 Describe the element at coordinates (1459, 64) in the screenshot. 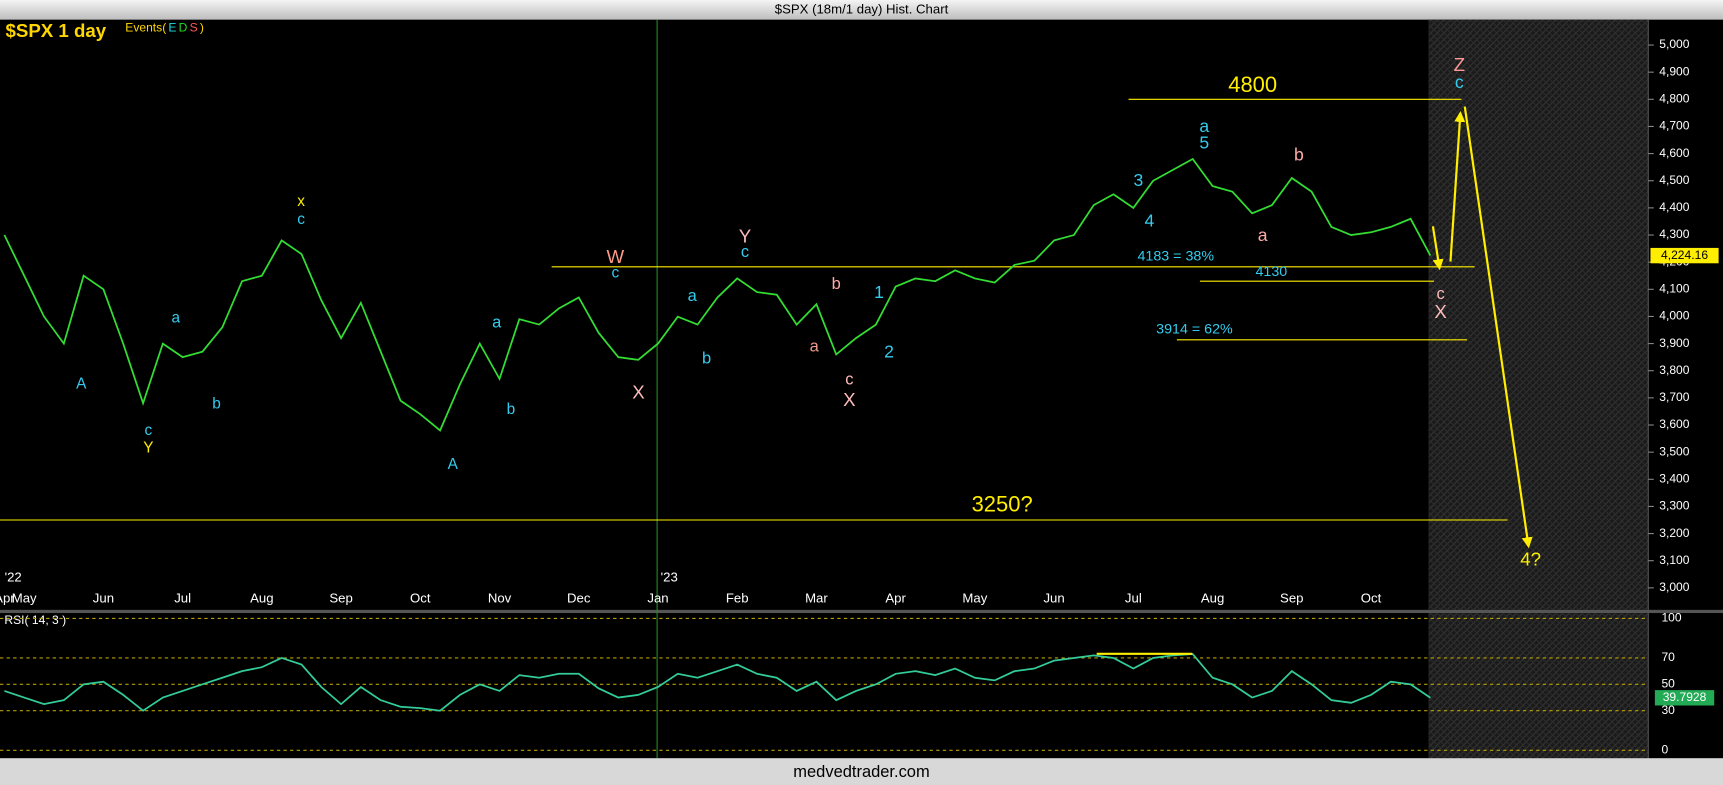

I see `wave-label: Z` at that location.